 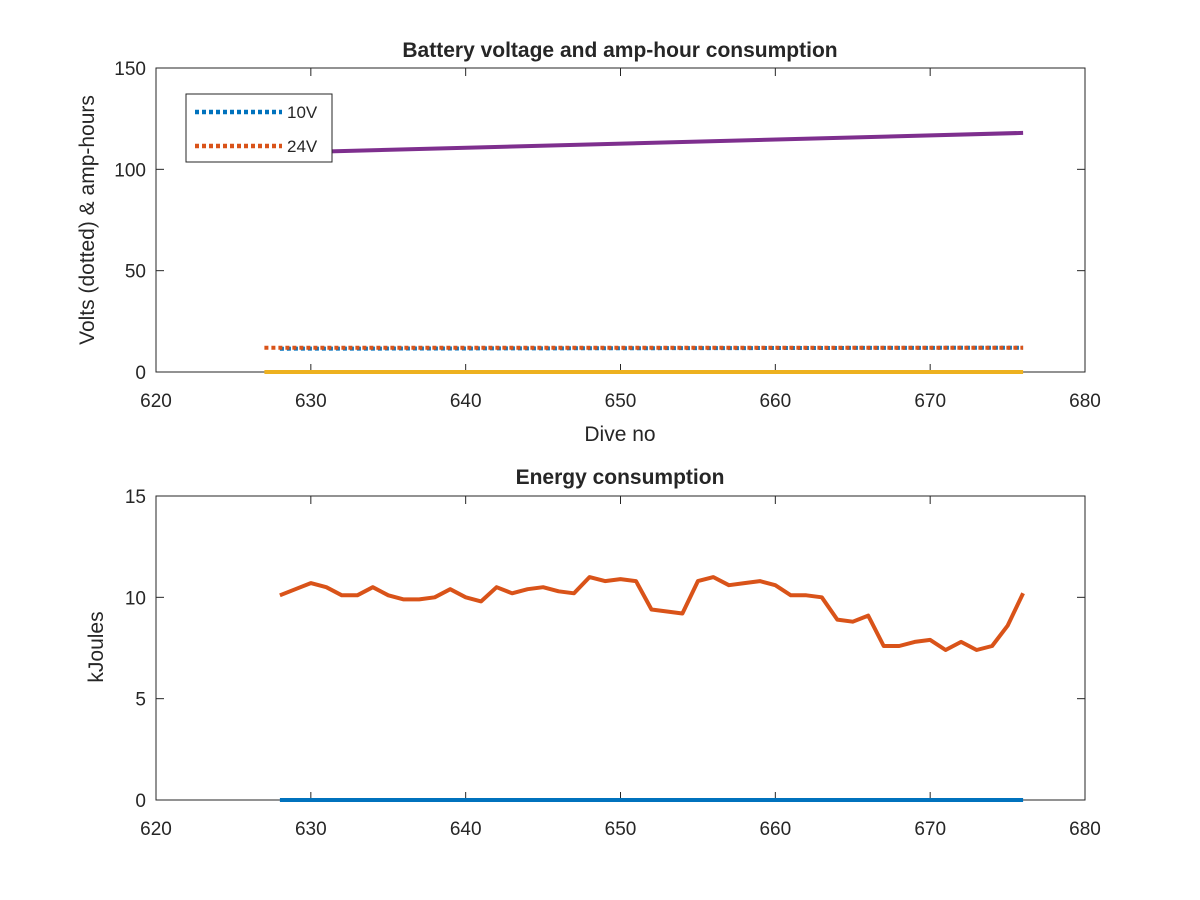 I want to click on legend-label-10v: 10V, so click(x=302, y=112).